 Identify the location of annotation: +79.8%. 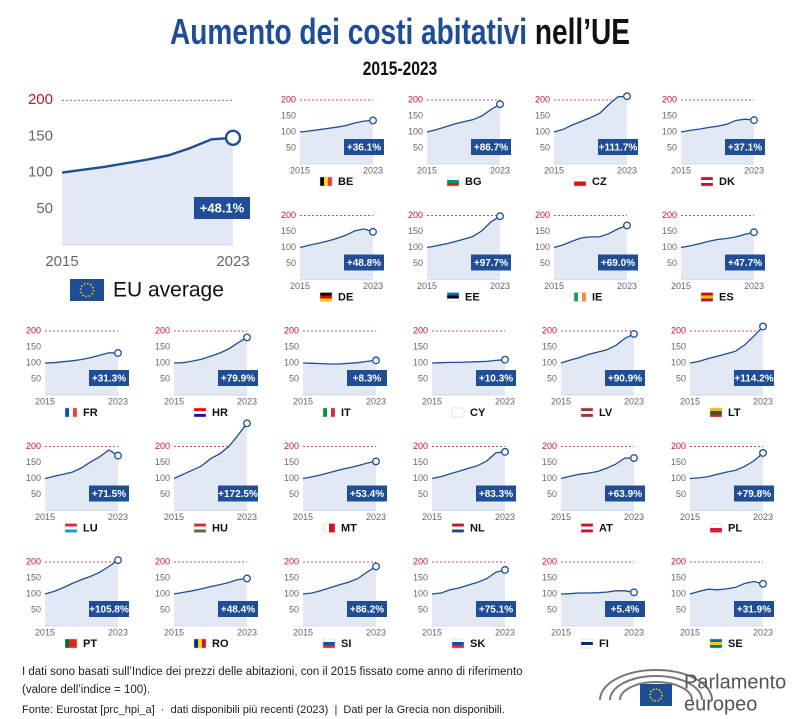
(754, 494).